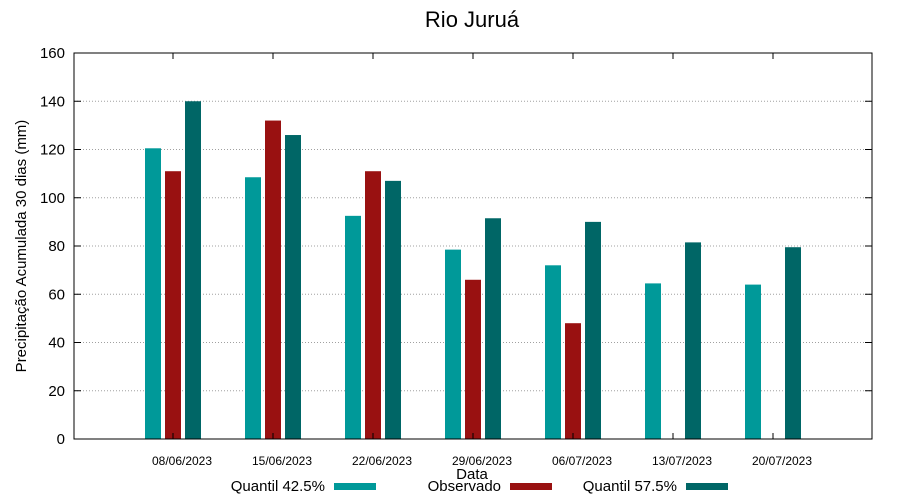 This screenshot has width=900, height=500. Describe the element at coordinates (52, 198) in the screenshot. I see `y-tick-label-100: 100` at that location.